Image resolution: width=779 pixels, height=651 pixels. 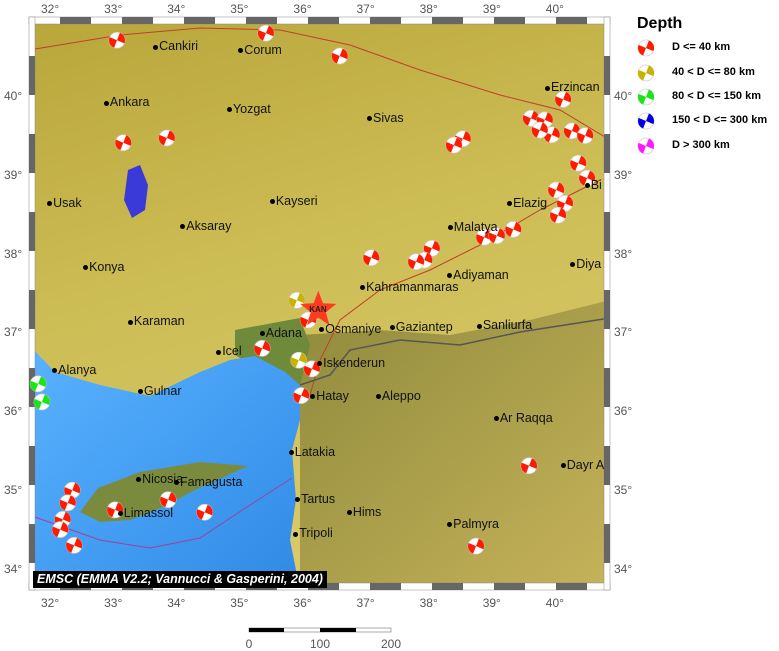 What do you see at coordinates (478, 275) in the screenshot?
I see `city-label: Adiyaman` at bounding box center [478, 275].